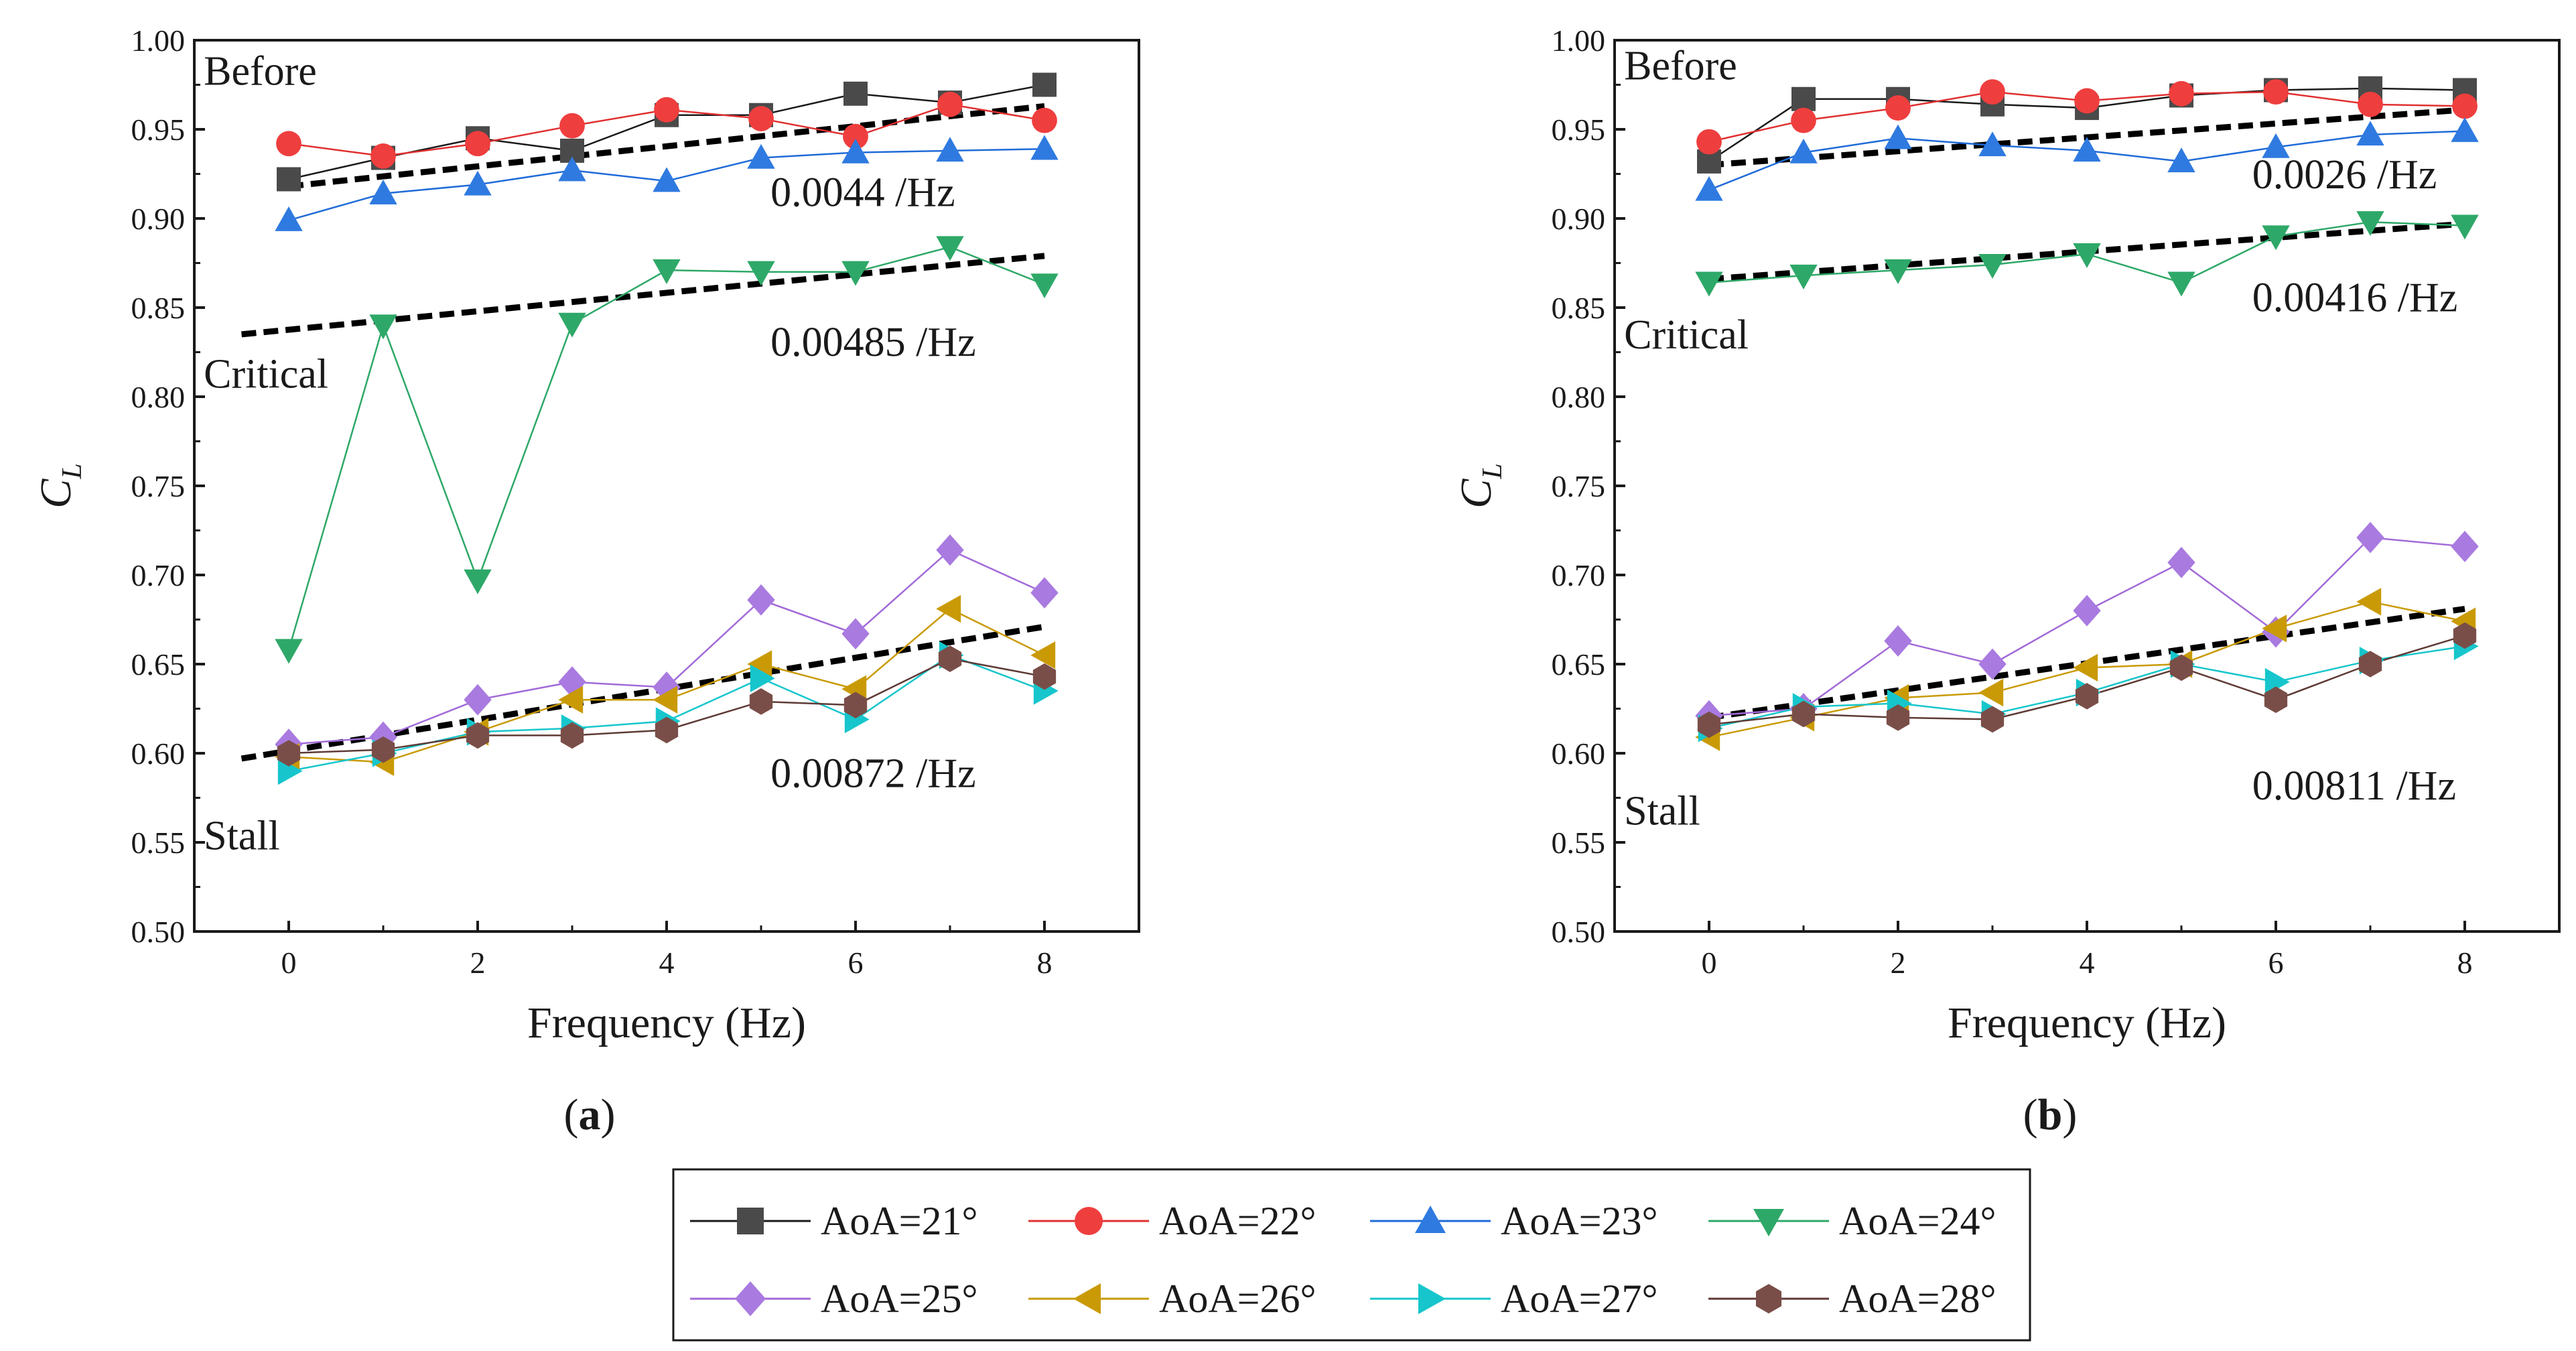 The image size is (2576, 1351). I want to click on annotation-label: 0.0026 /Hz, so click(2344, 175).